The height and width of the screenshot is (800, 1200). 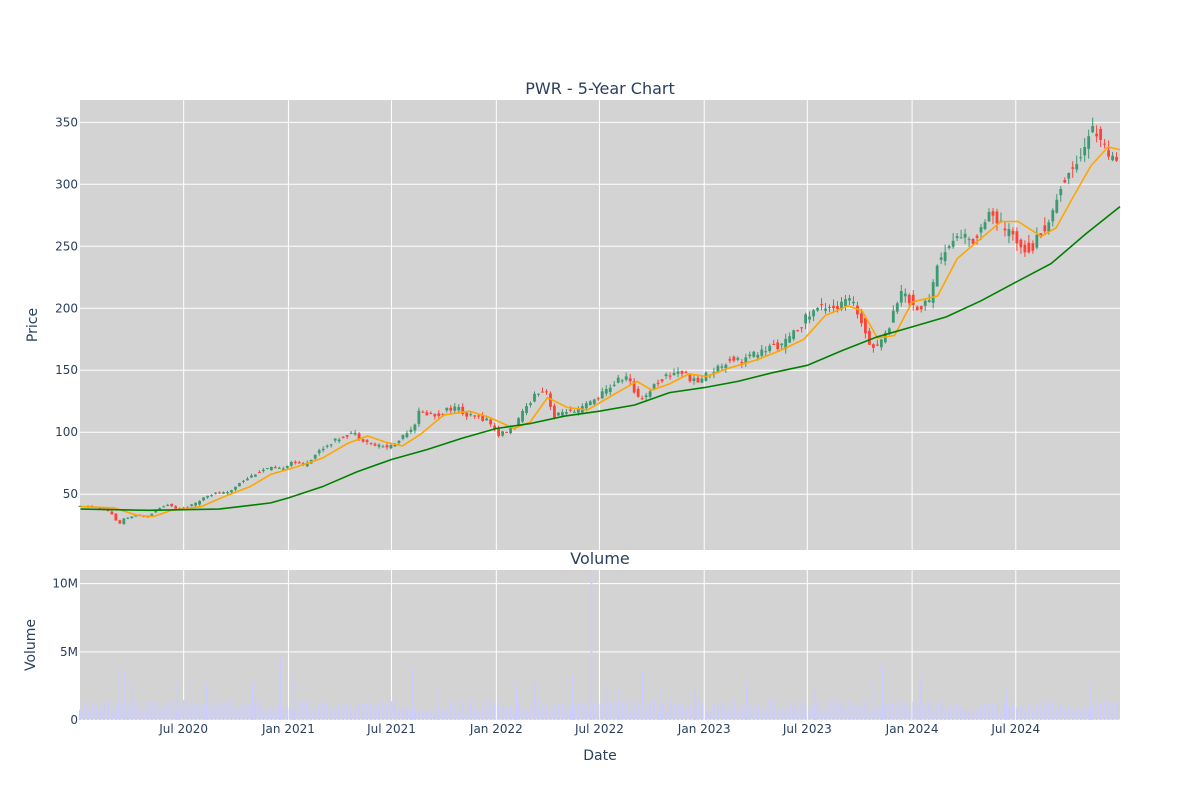 I want to click on volume-y-tick-label: 0, so click(x=74, y=720).